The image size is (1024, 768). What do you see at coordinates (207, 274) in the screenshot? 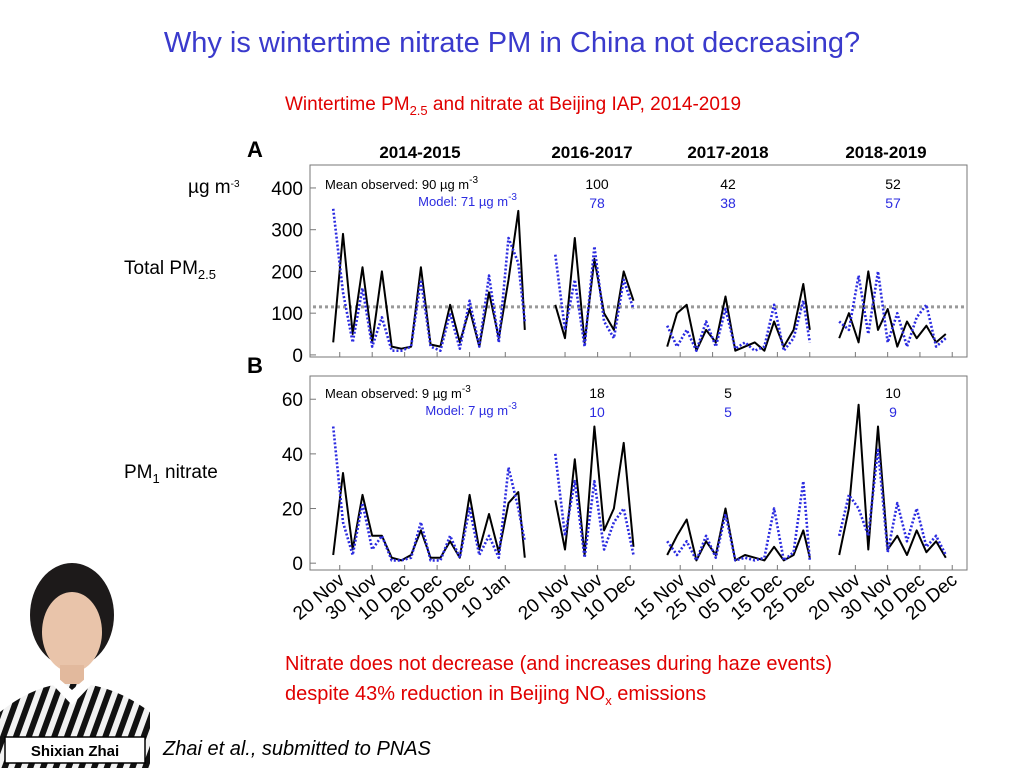
I see `y-label-sub: 2.5` at bounding box center [207, 274].